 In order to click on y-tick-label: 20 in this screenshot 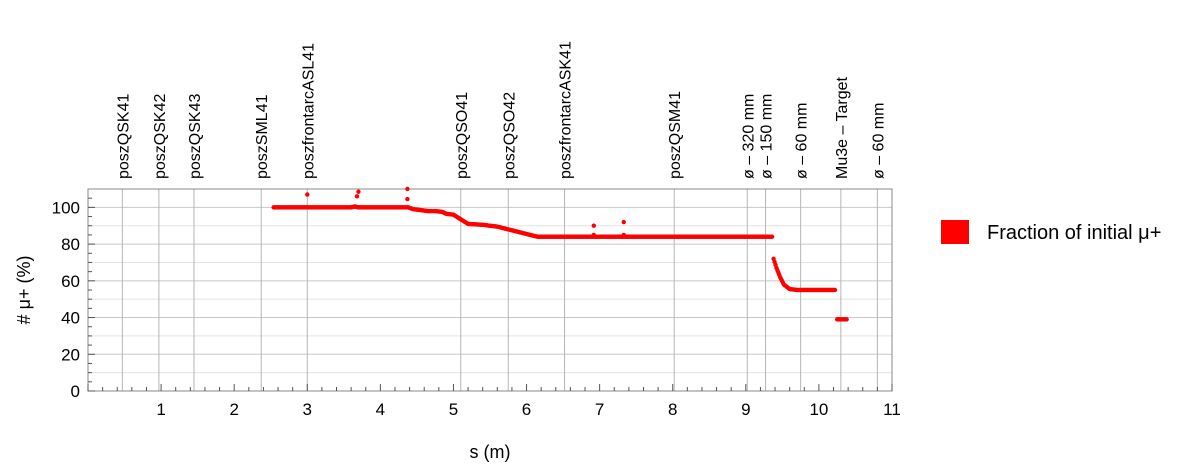, I will do `click(70, 354)`.